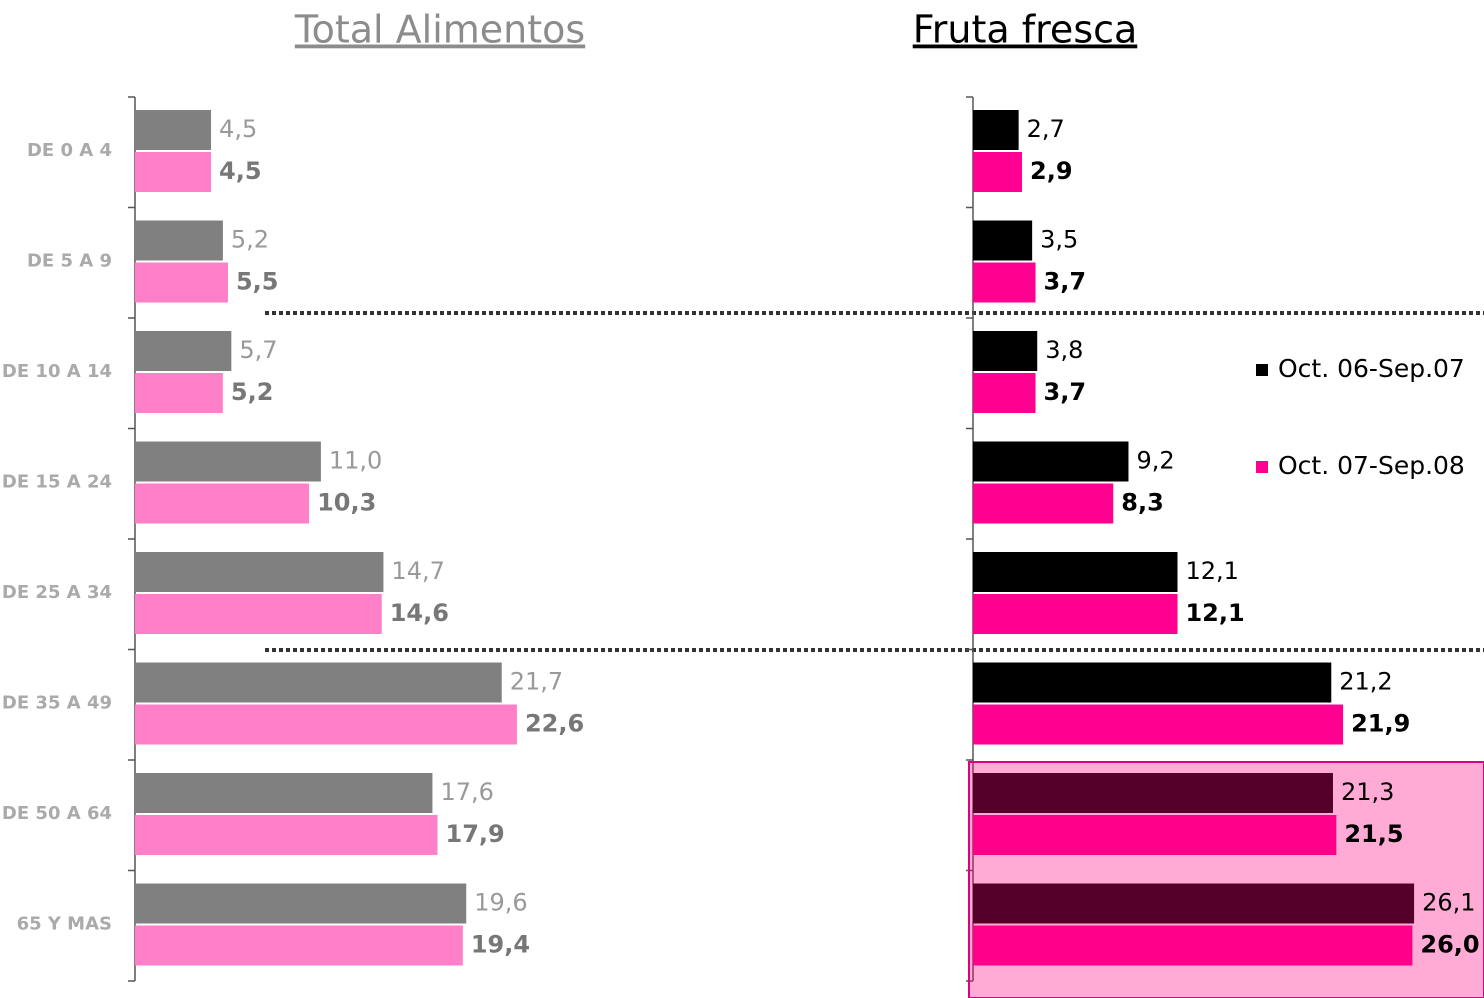 Image resolution: width=1484 pixels, height=998 pixels. I want to click on category-label: DE 10 A 14, so click(57, 371).